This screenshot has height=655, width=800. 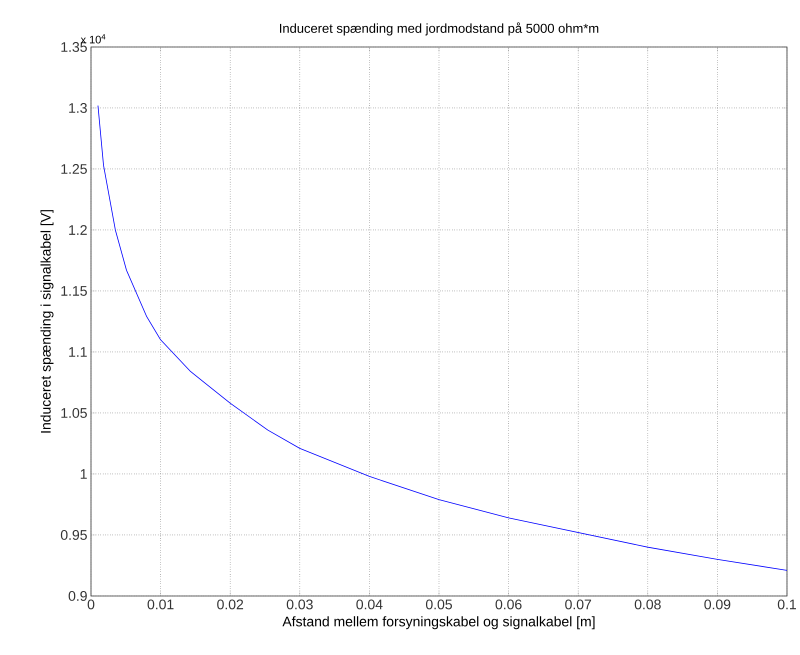 What do you see at coordinates (91, 604) in the screenshot?
I see `x-tick-label: 0` at bounding box center [91, 604].